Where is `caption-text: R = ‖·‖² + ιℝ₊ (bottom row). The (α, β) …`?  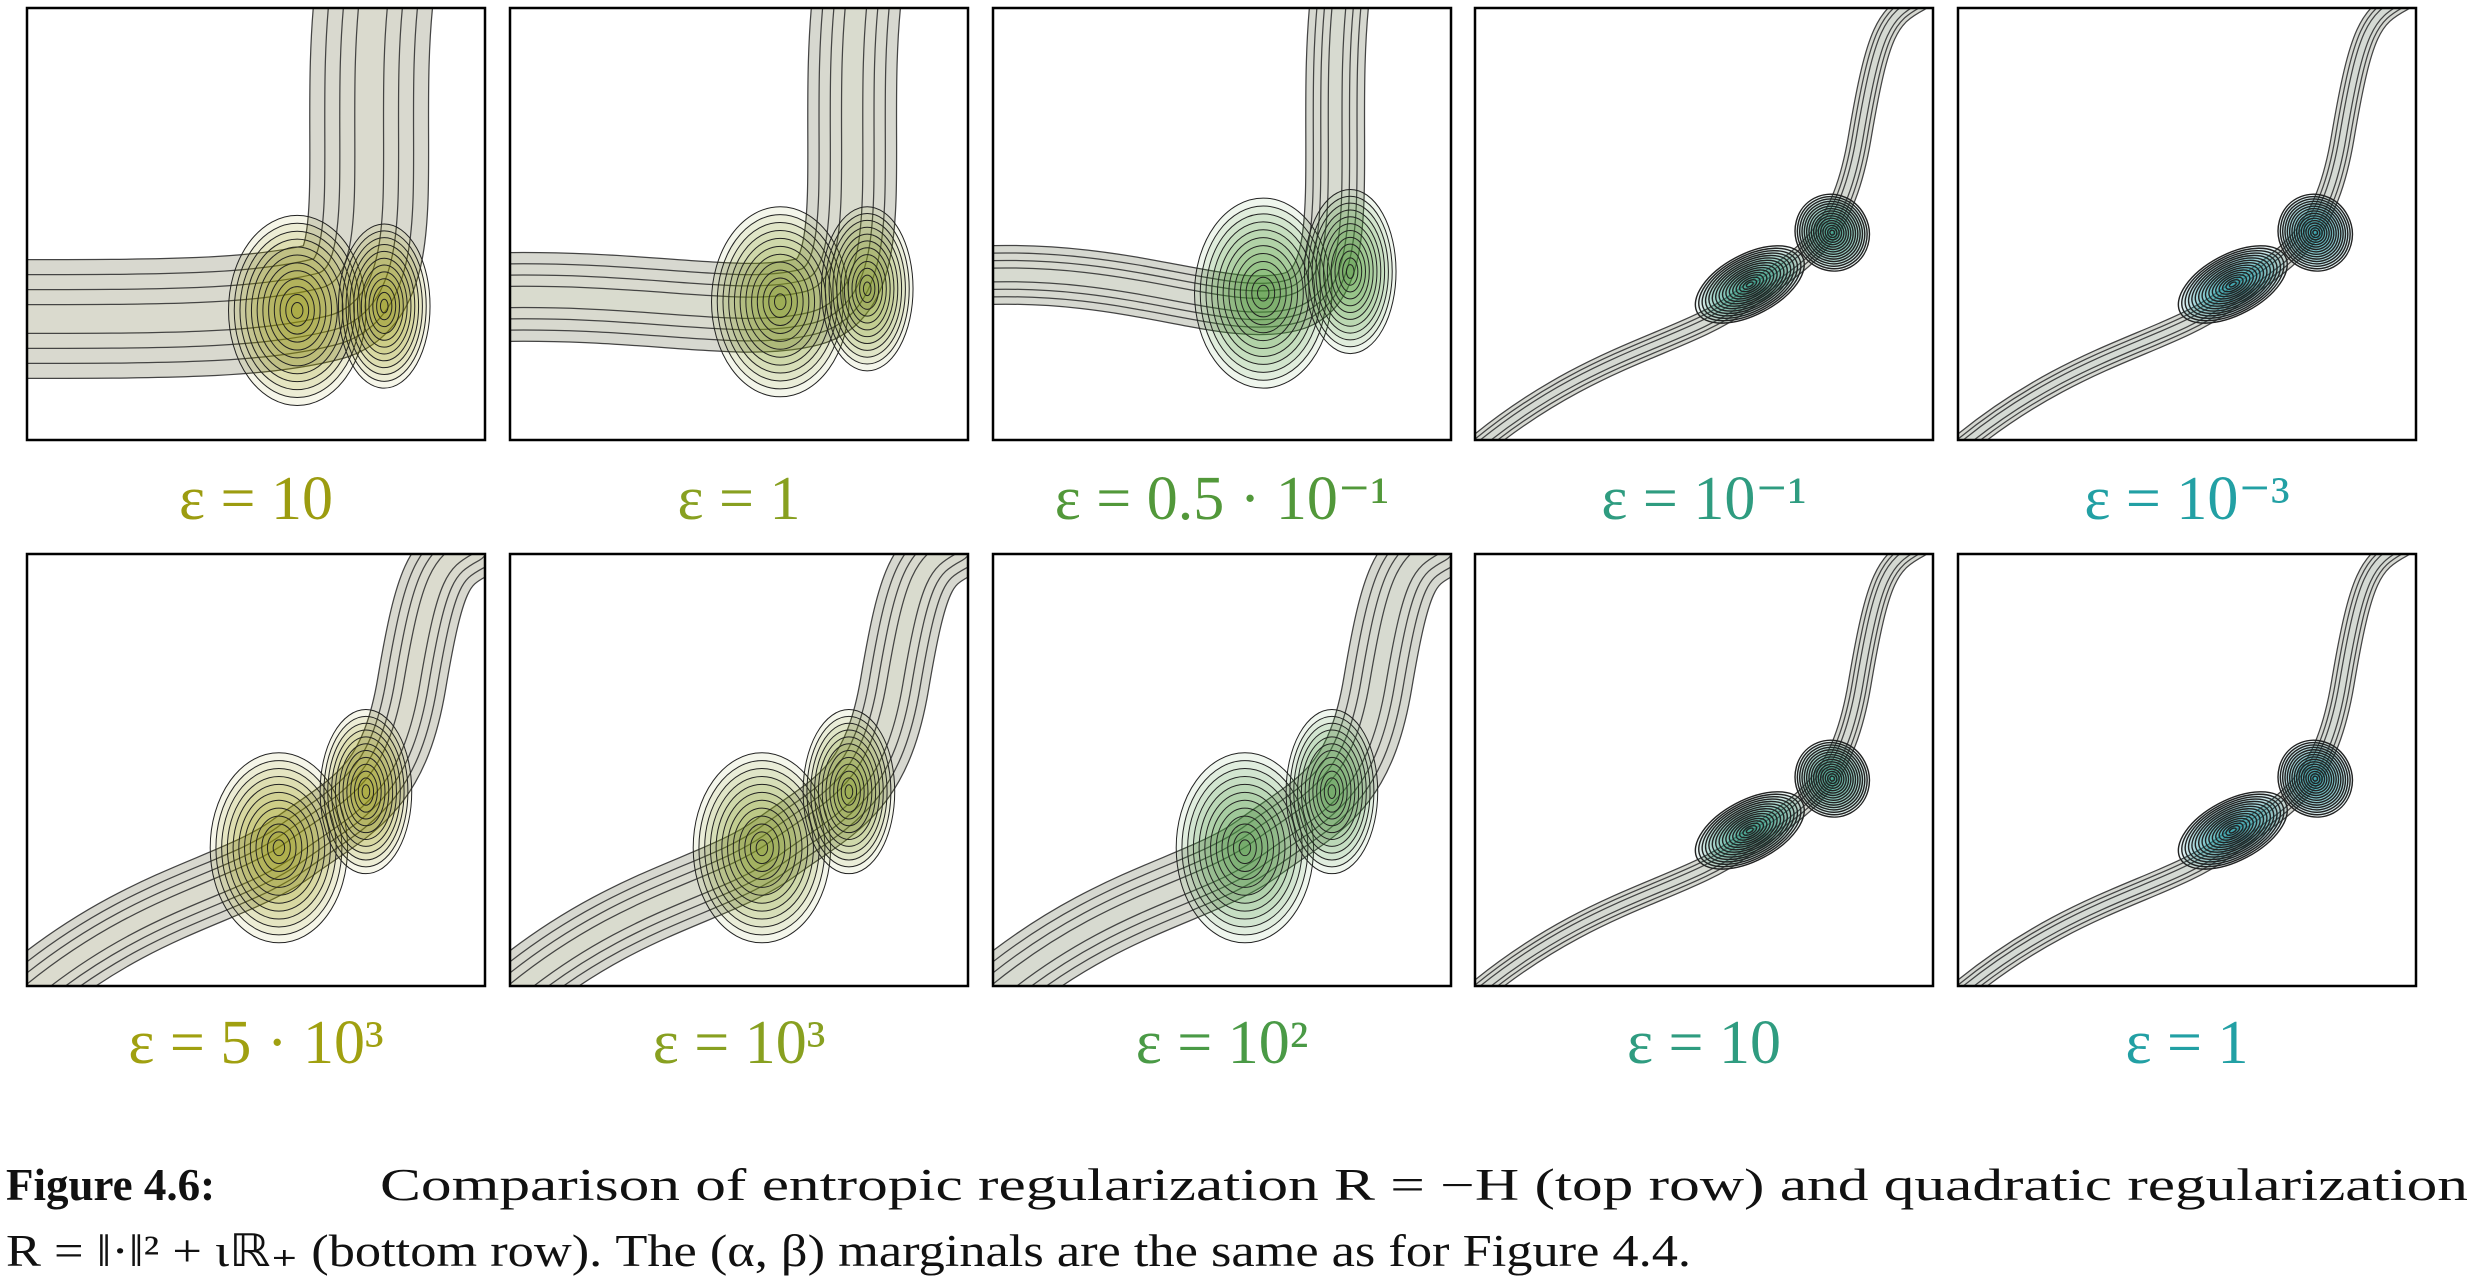
caption-text: R = ‖·‖² + ιℝ₊ (bottom row). The (α, β) … is located at coordinates (848, 1251).